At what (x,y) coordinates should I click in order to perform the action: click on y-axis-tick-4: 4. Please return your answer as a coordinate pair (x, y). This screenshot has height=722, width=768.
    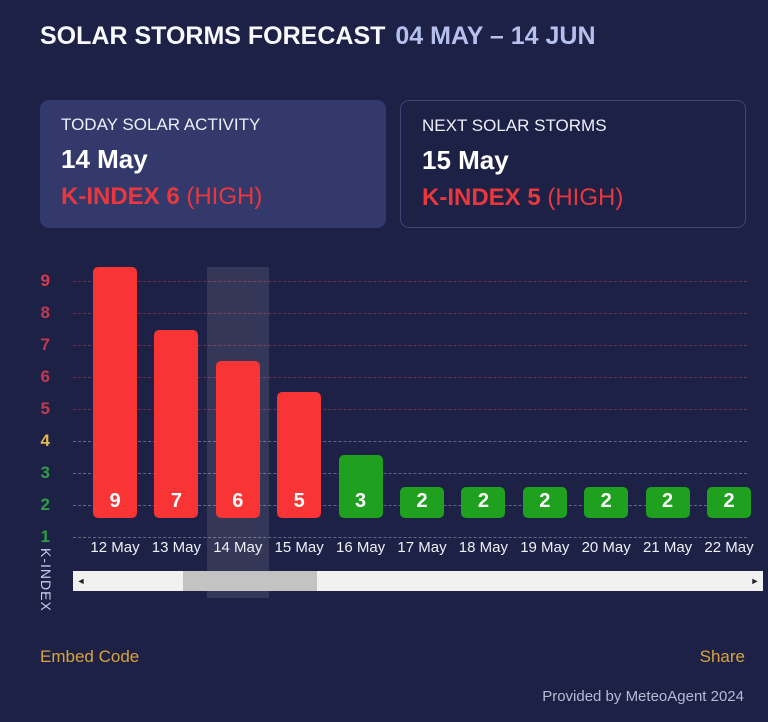
    Looking at the image, I should click on (45, 440).